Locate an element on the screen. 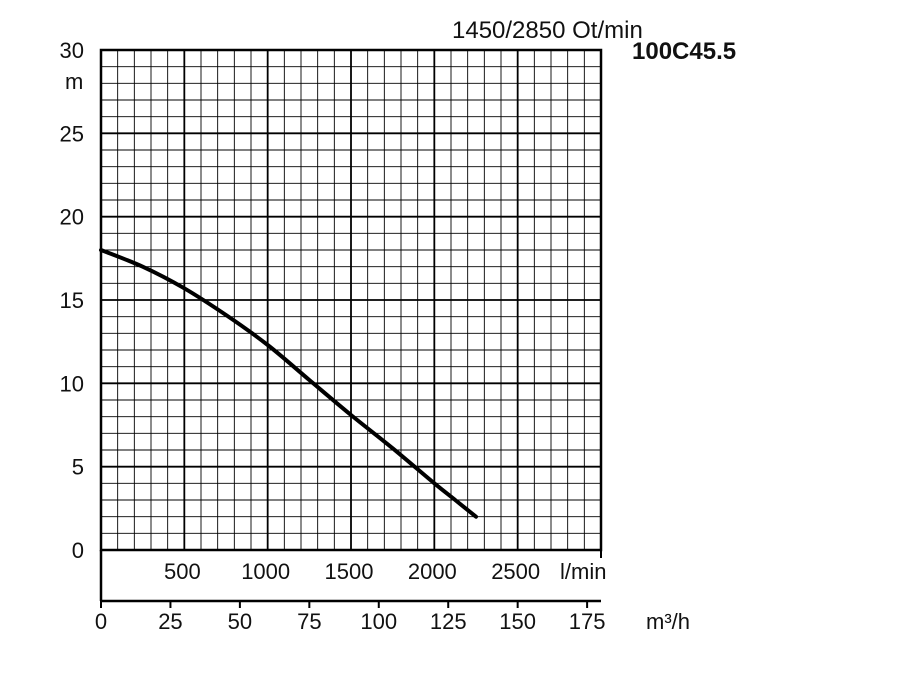 The width and height of the screenshot is (900, 700). x-axis-unit-m3h: m³/h is located at coordinates (668, 621).